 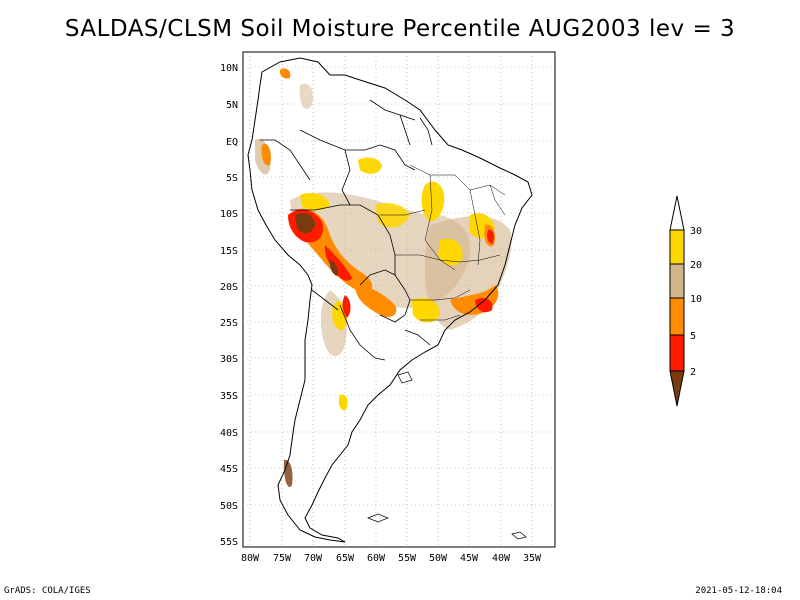 I want to click on footer-credit: GrADS: COLA/IGES, so click(x=47, y=591).